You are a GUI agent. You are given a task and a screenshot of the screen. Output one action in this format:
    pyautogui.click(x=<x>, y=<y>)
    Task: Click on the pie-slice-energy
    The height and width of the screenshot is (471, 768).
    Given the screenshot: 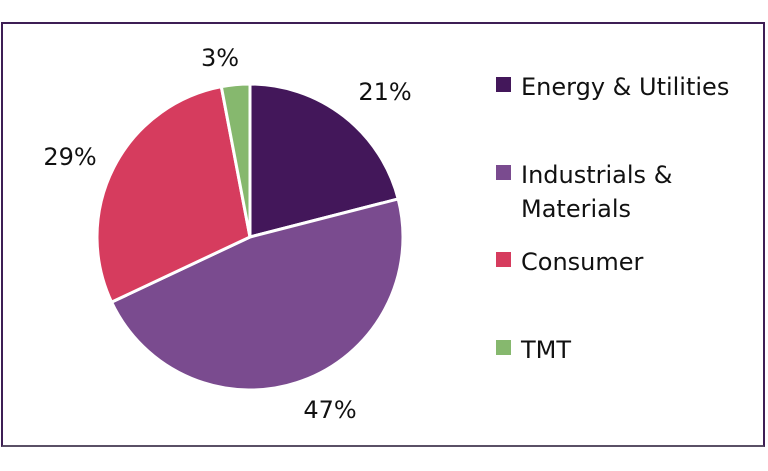 What is the action you would take?
    pyautogui.click(x=324, y=160)
    